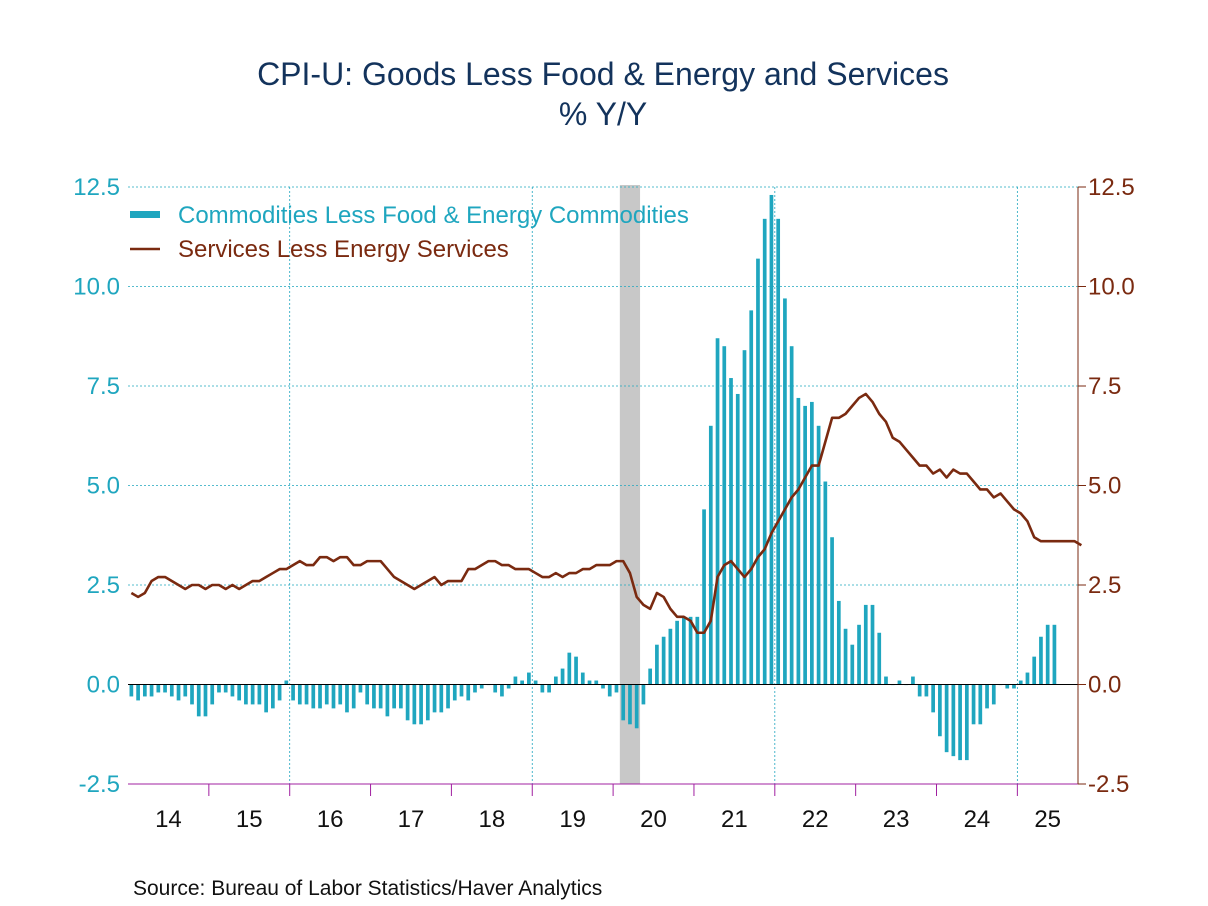 This screenshot has height=906, width=1208. What do you see at coordinates (603, 114) in the screenshot?
I see `chart-subtitle: % Y/Y` at bounding box center [603, 114].